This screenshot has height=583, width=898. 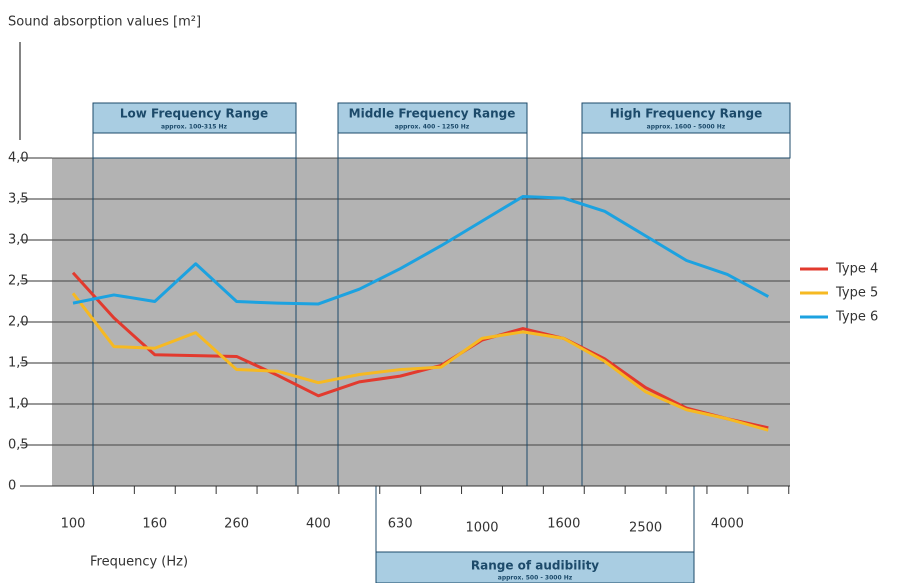 What do you see at coordinates (18, 158) in the screenshot?
I see `y-tick-label: 4,0` at bounding box center [18, 158].